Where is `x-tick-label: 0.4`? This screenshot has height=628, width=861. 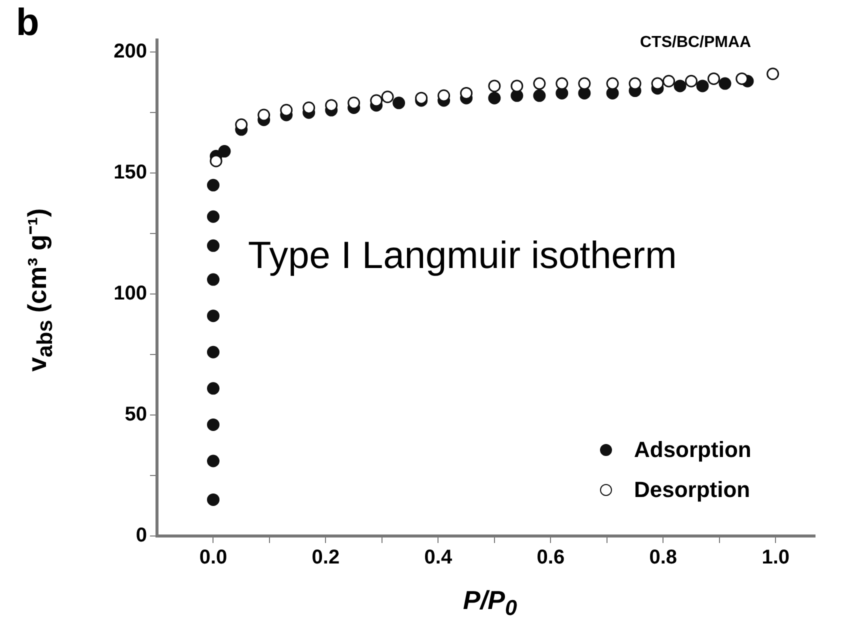
x-tick-label: 0.4 is located at coordinates (438, 557).